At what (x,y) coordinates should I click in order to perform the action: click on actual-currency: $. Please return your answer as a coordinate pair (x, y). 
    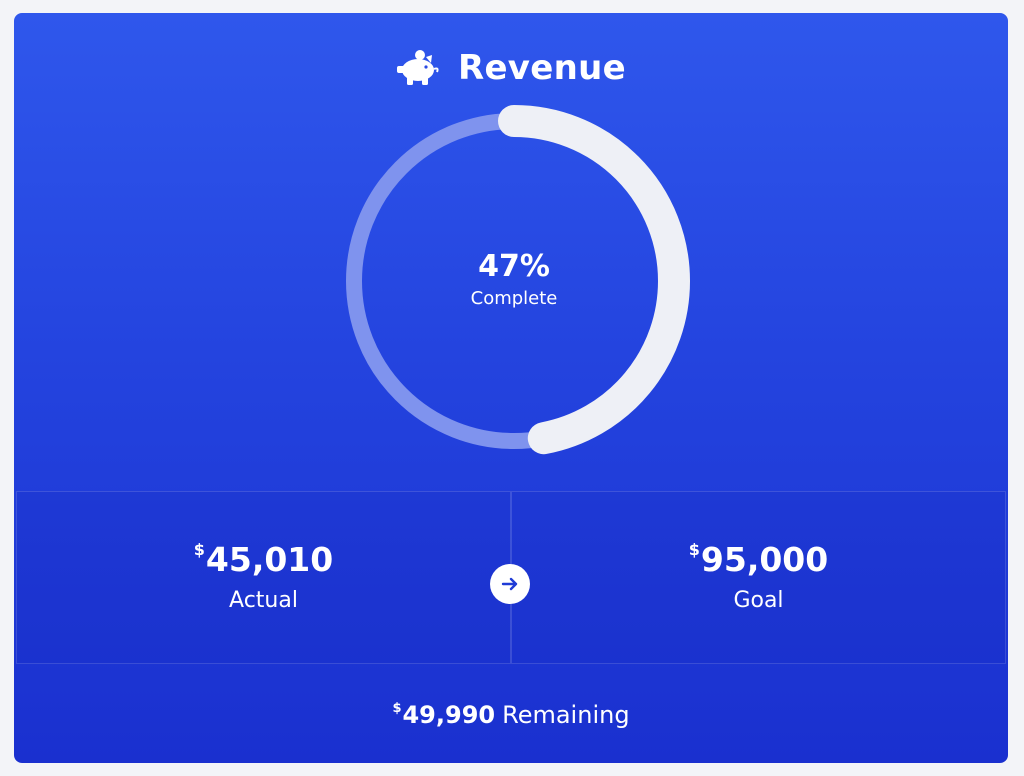
    Looking at the image, I should click on (199, 549).